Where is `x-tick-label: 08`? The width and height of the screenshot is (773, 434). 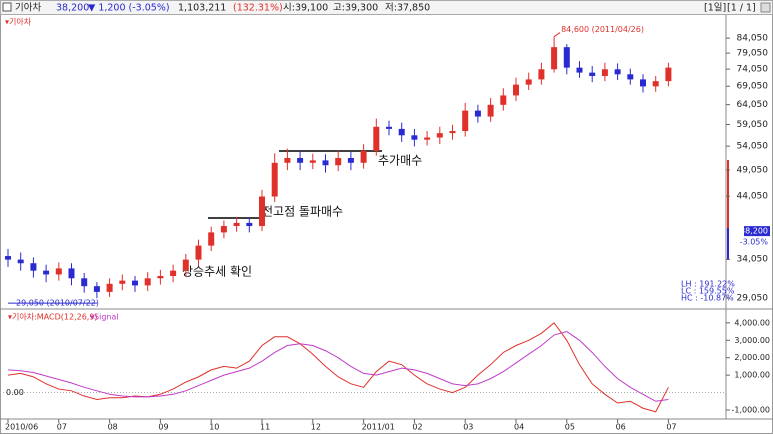
x-tick-label: 08 is located at coordinates (113, 427).